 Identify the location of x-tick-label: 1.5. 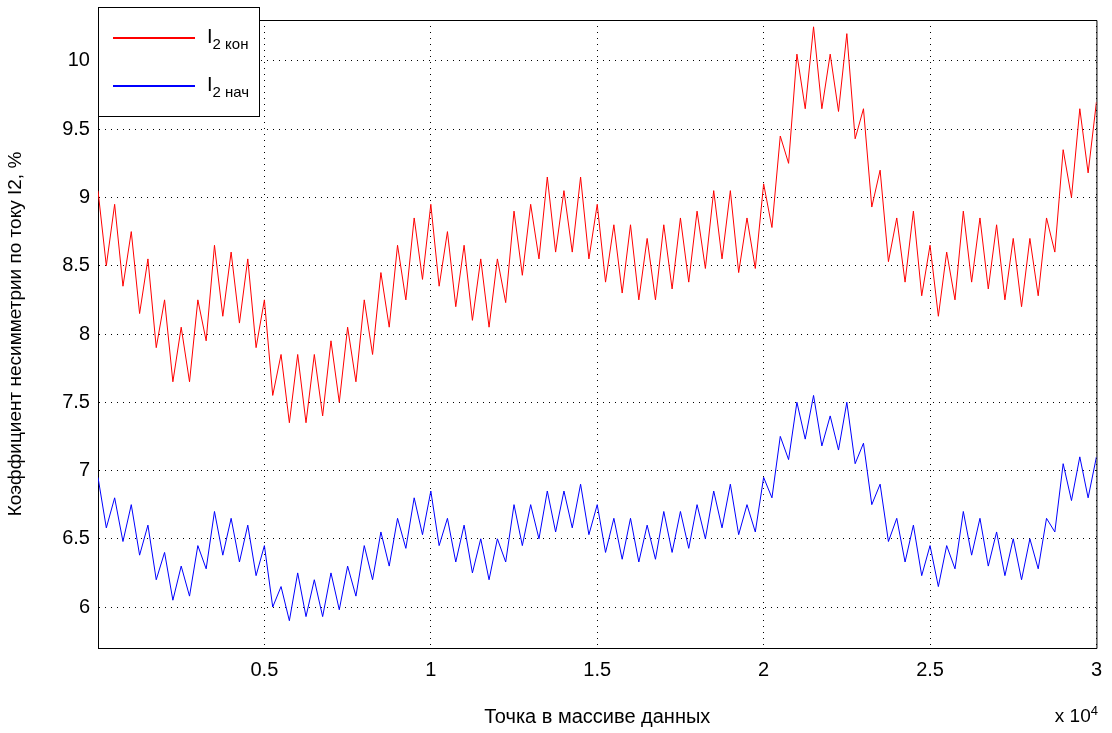
(597, 668).